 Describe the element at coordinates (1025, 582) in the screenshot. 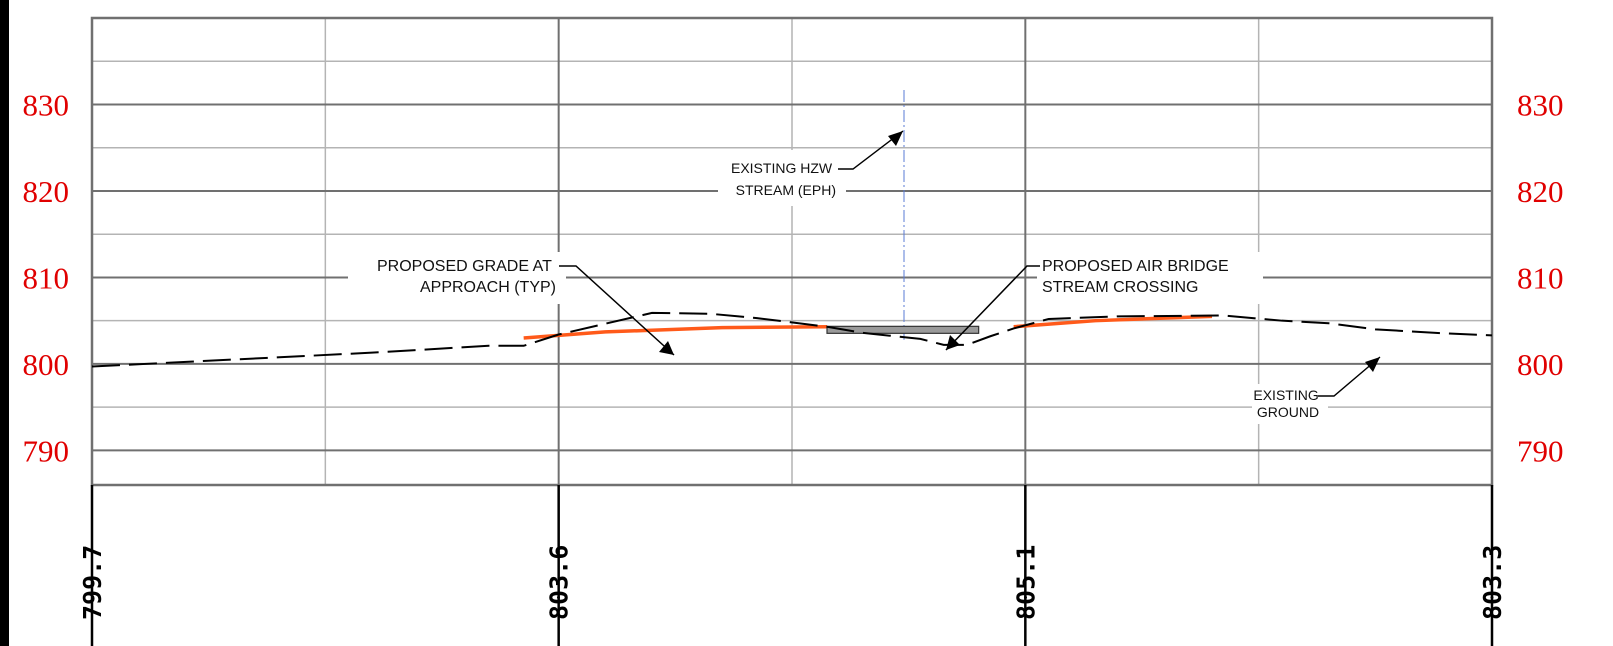

I see `station-label: 805.1` at that location.